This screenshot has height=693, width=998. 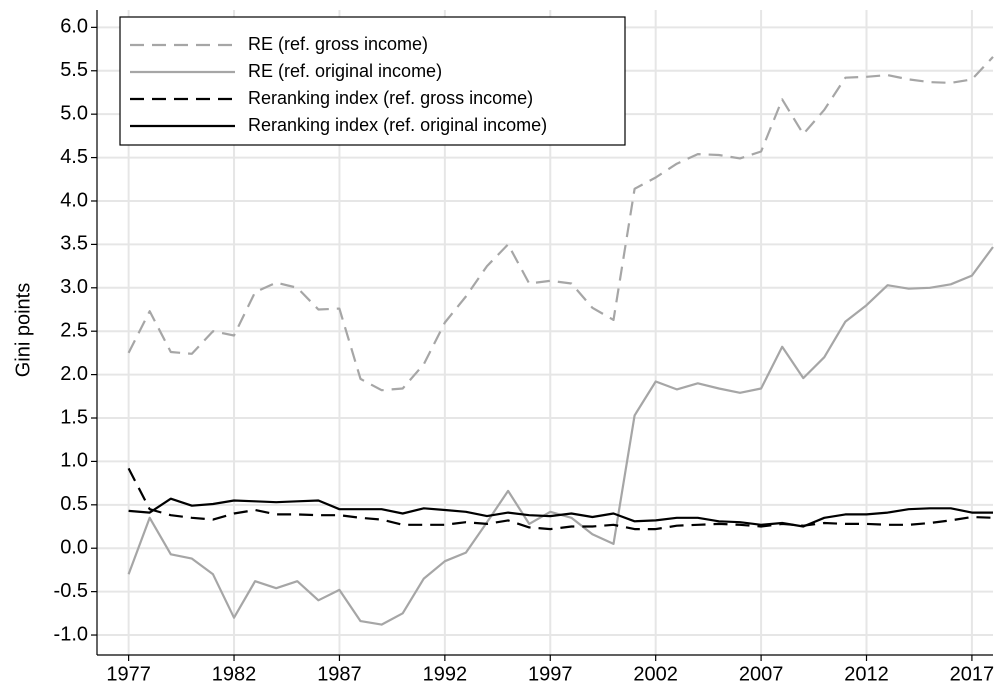 What do you see at coordinates (655, 674) in the screenshot?
I see `x-tick-label: 2002` at bounding box center [655, 674].